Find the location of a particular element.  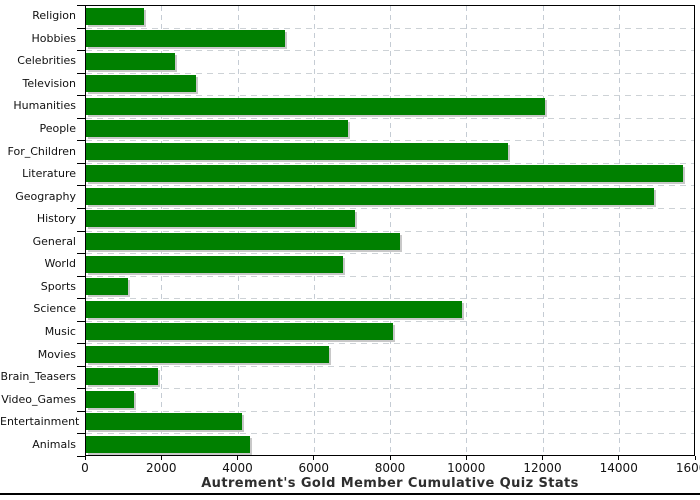

x-axis-tick-label: 12000 is located at coordinates (542, 468).